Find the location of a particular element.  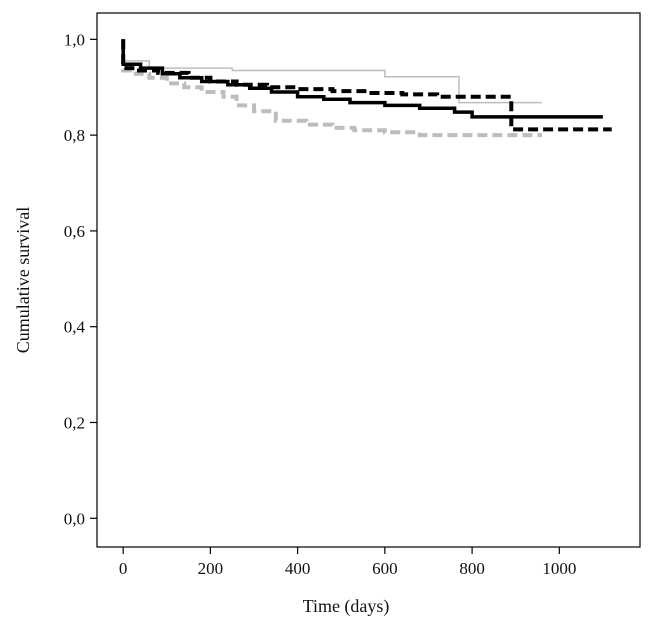

y-tick-label: 0,4 is located at coordinates (75, 327).